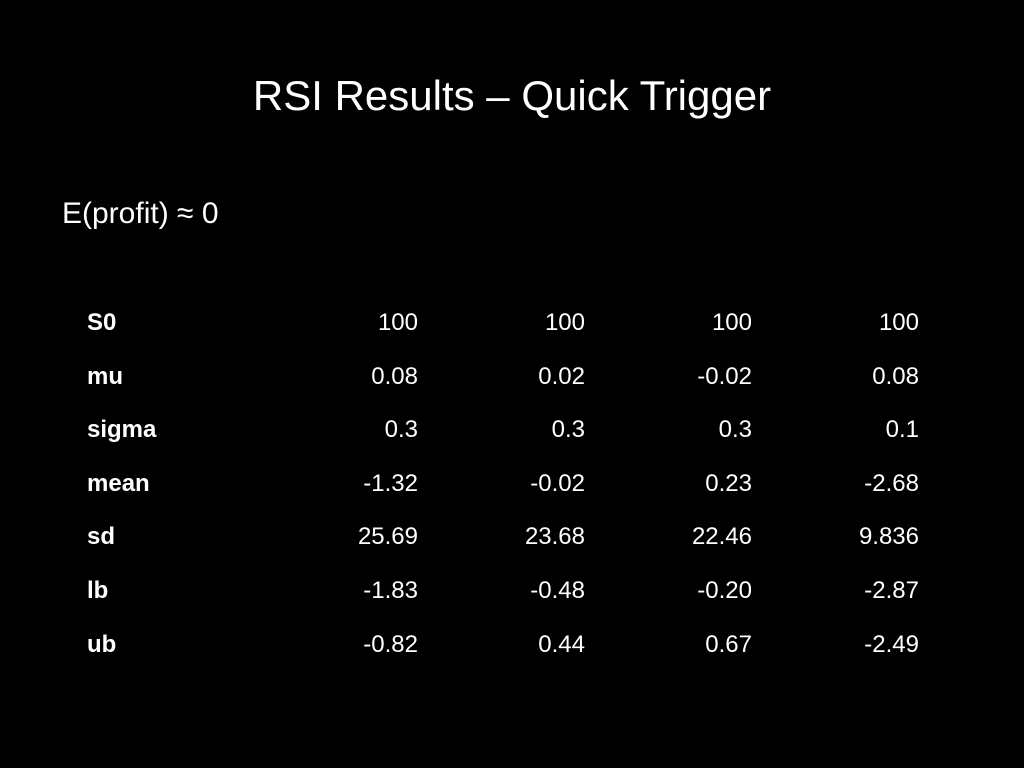 Image resolution: width=1024 pixels, height=768 pixels. What do you see at coordinates (102, 644) in the screenshot?
I see `row-label: ub` at bounding box center [102, 644].